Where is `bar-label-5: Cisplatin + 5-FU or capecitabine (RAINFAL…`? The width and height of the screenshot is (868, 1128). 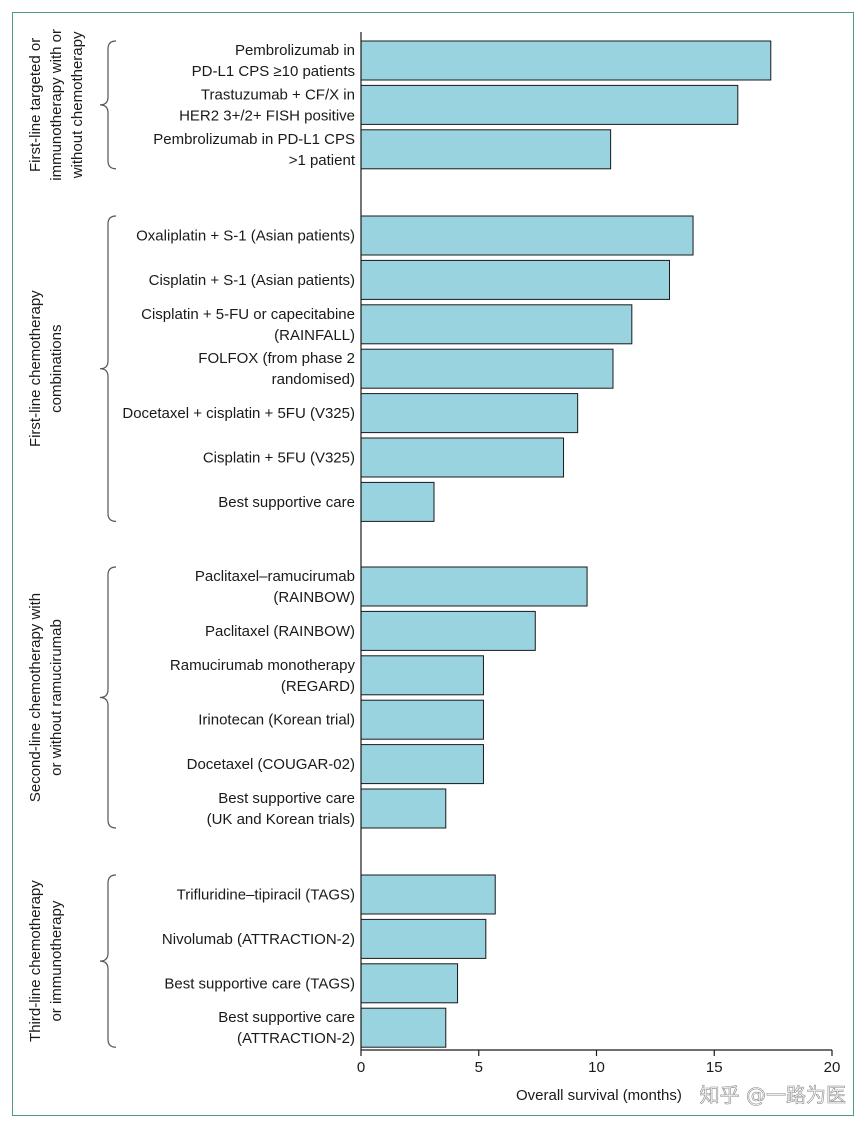
bar-label-5: Cisplatin + 5-FU or capecitabine (RAINFAL… is located at coordinates (248, 325).